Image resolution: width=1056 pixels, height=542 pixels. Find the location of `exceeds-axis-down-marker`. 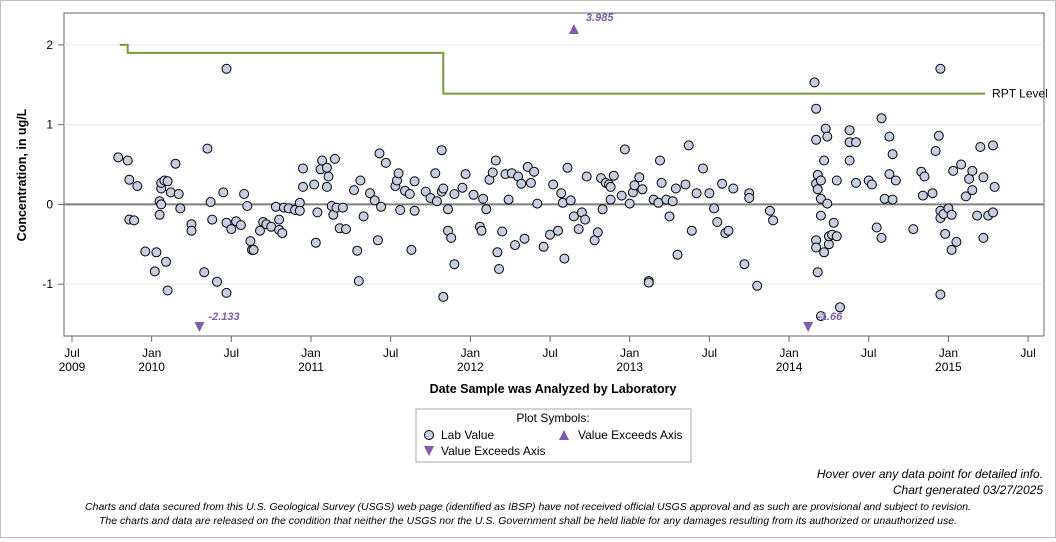

exceeds-axis-down-marker is located at coordinates (199, 327).